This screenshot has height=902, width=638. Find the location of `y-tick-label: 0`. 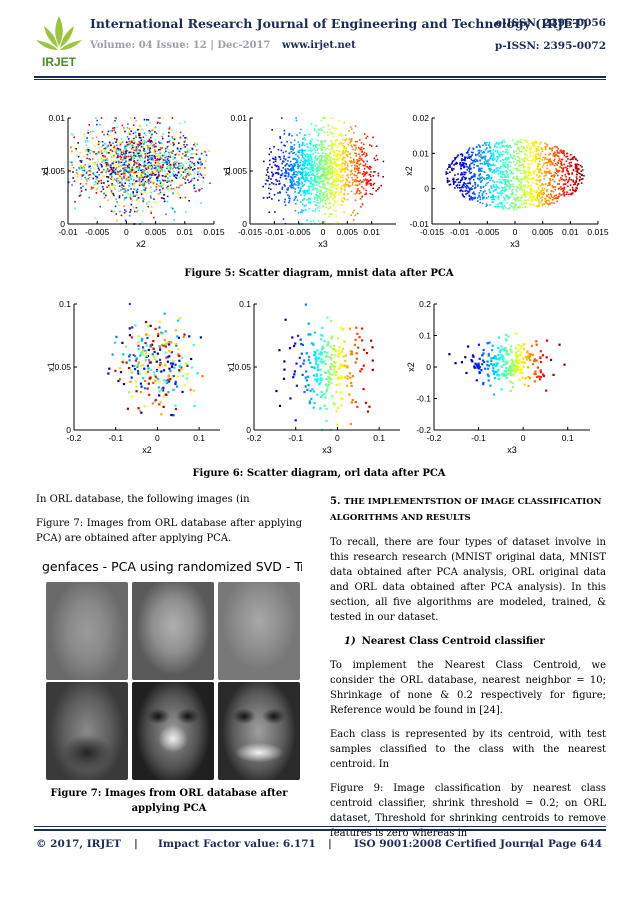

y-tick-label: 0 is located at coordinates (426, 189).